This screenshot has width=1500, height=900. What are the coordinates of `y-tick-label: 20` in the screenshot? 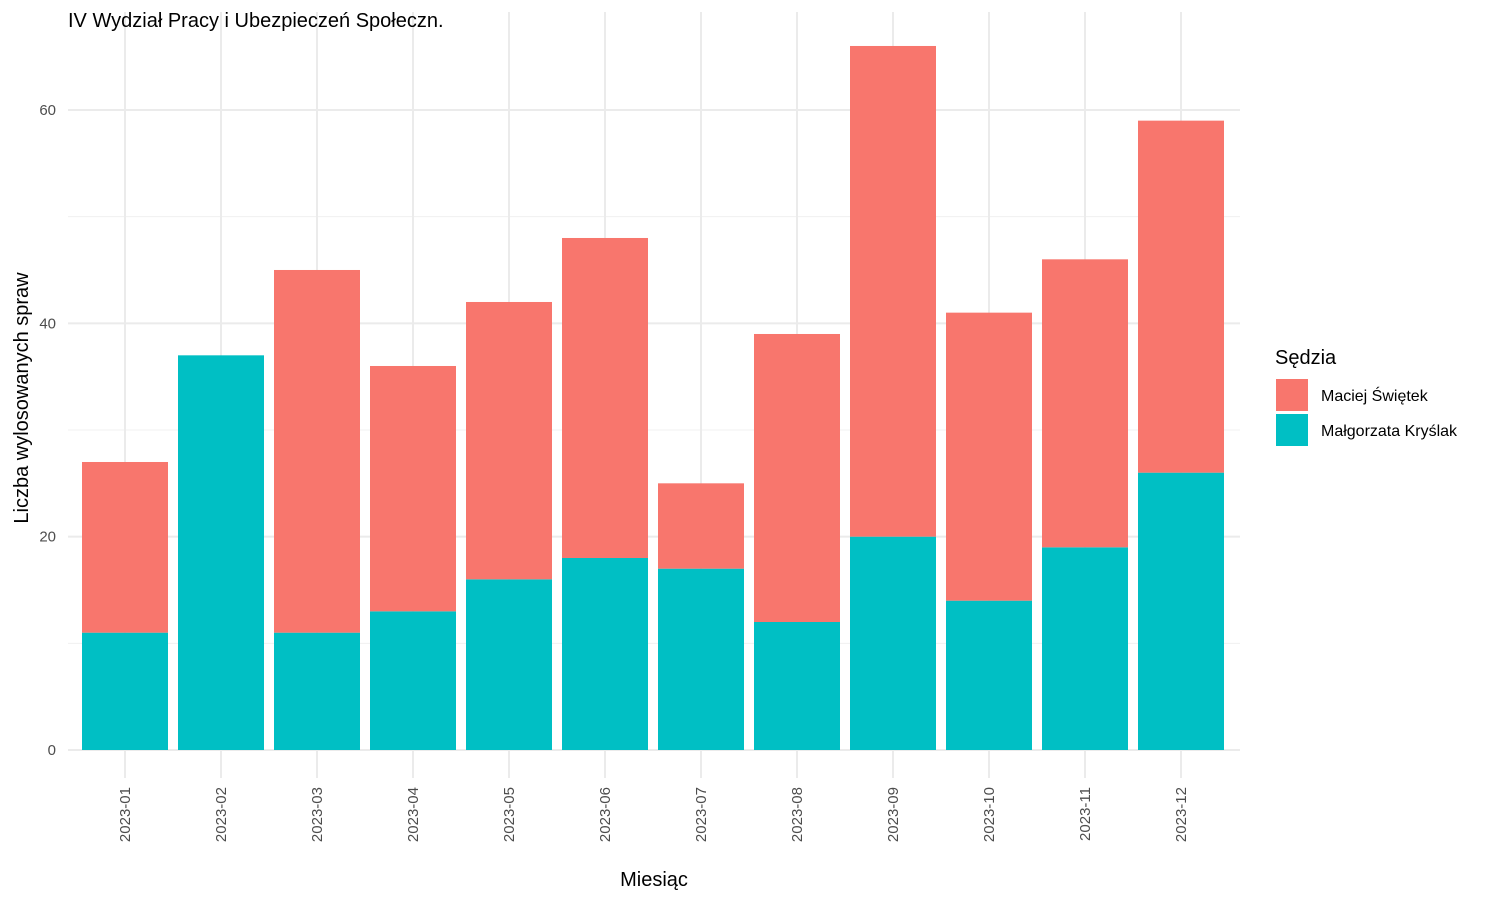 It's located at (47, 537).